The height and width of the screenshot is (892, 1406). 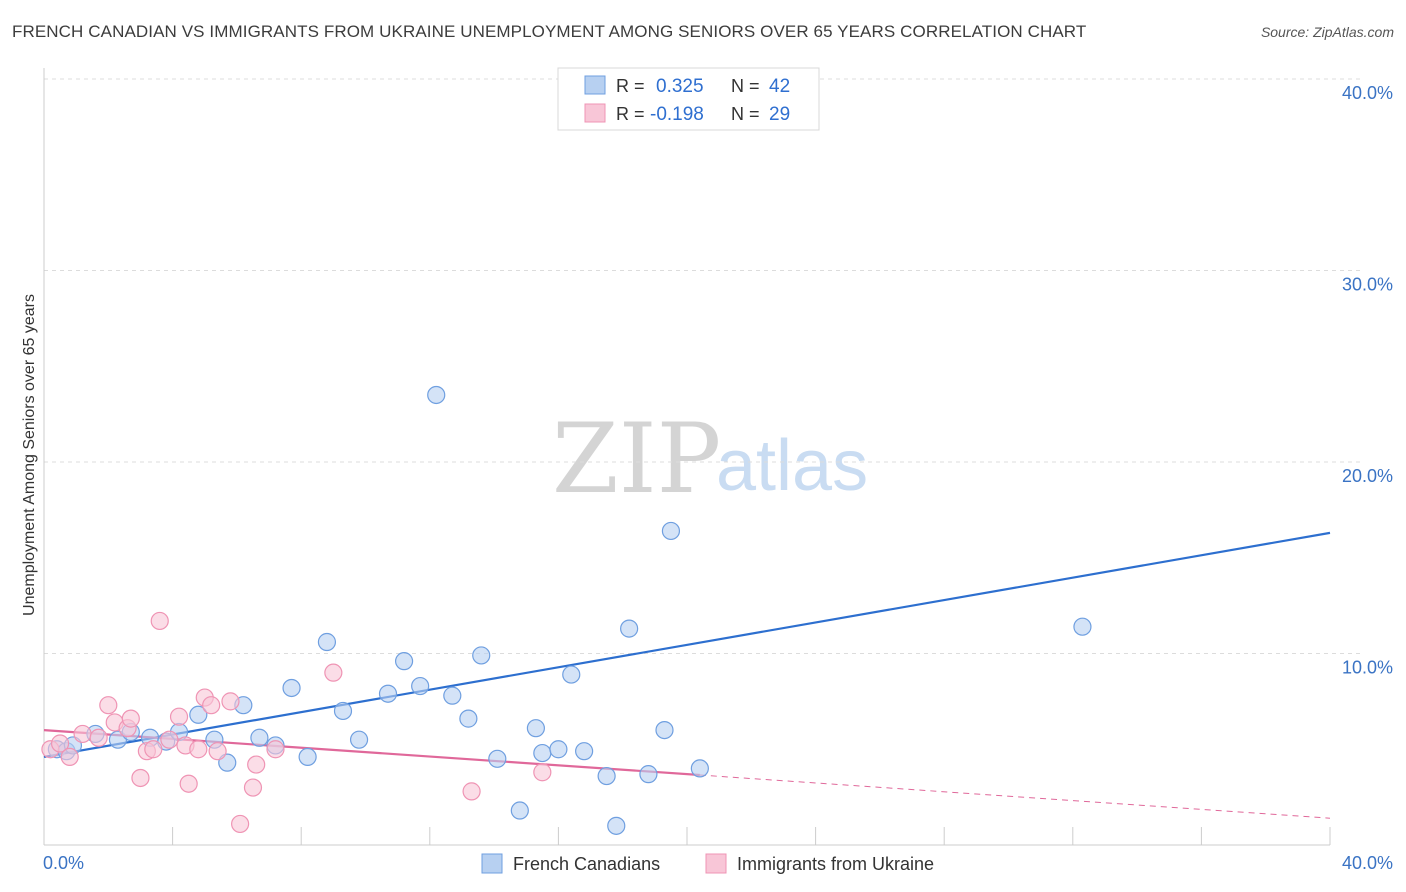 What do you see at coordinates (1367, 668) in the screenshot?
I see `y-tick-label: 10.0%` at bounding box center [1367, 668].